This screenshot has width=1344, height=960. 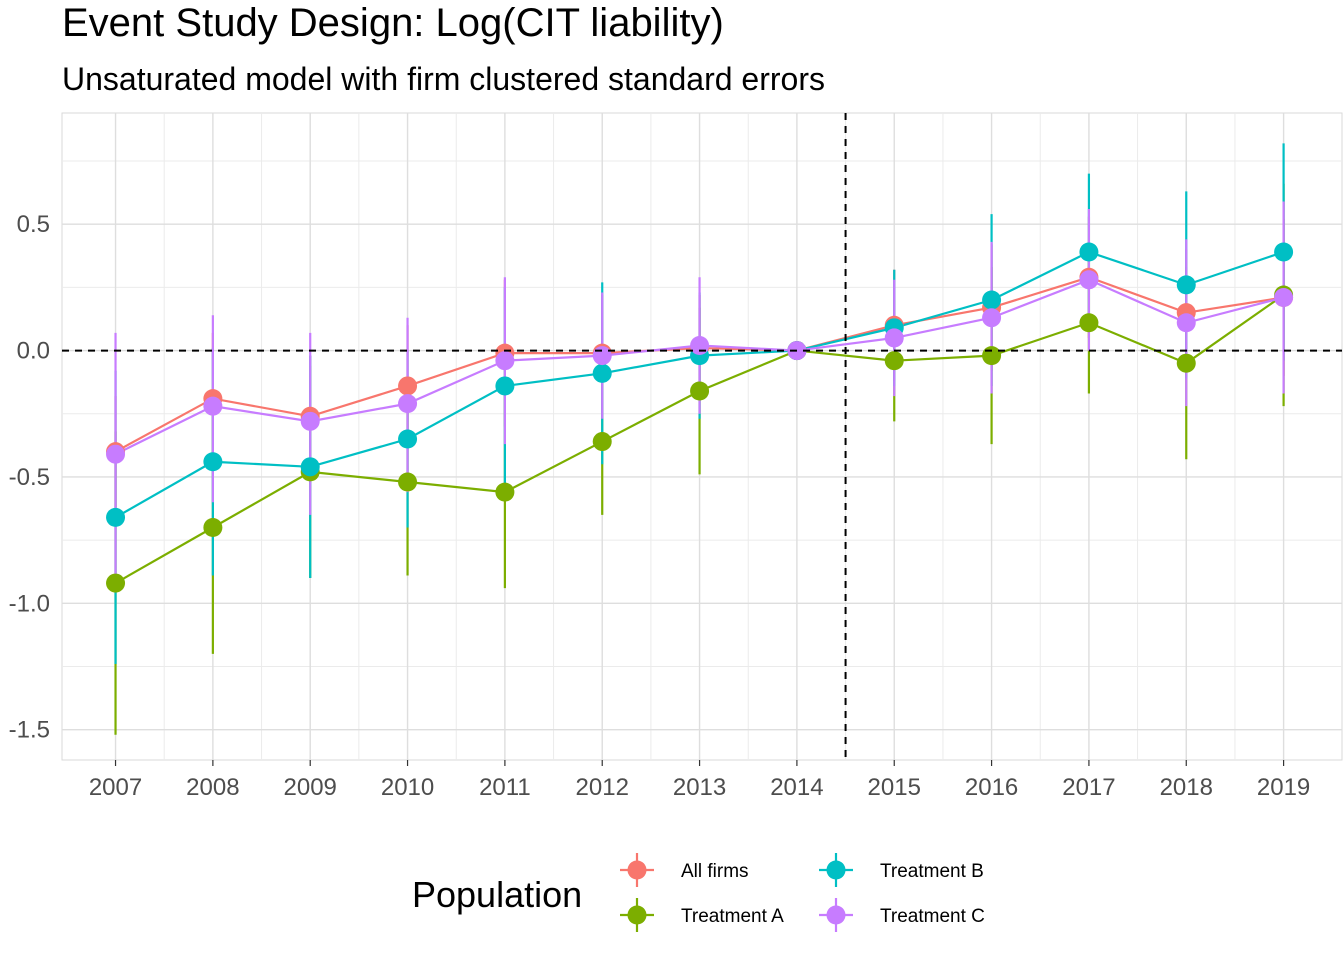 I want to click on legend-item-treatment-b: Treatment B, so click(x=901, y=870).